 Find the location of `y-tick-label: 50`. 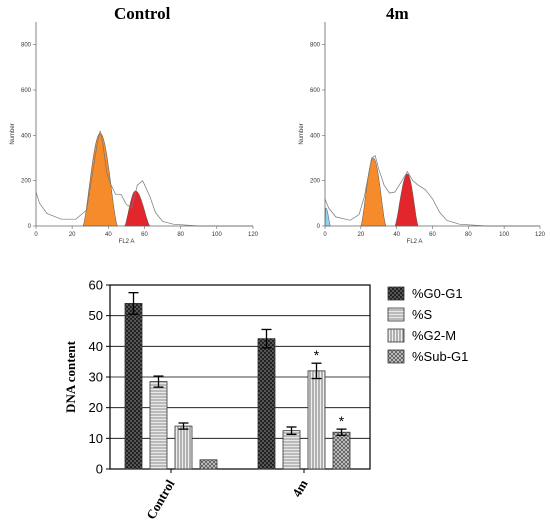

y-tick-label: 50 is located at coordinates (96, 315).